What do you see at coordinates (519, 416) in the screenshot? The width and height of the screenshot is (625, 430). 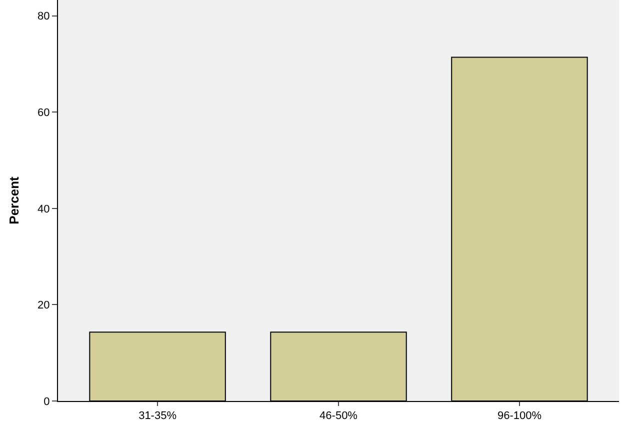 I see `x-tick-label: 96-100%` at bounding box center [519, 416].